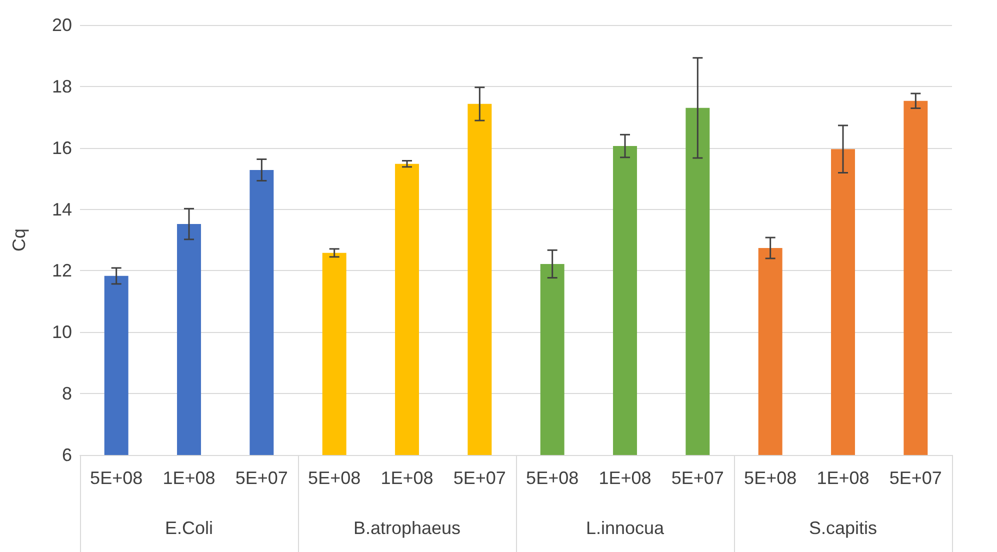  Describe the element at coordinates (62, 148) in the screenshot. I see `y-tick-label: 16` at that location.